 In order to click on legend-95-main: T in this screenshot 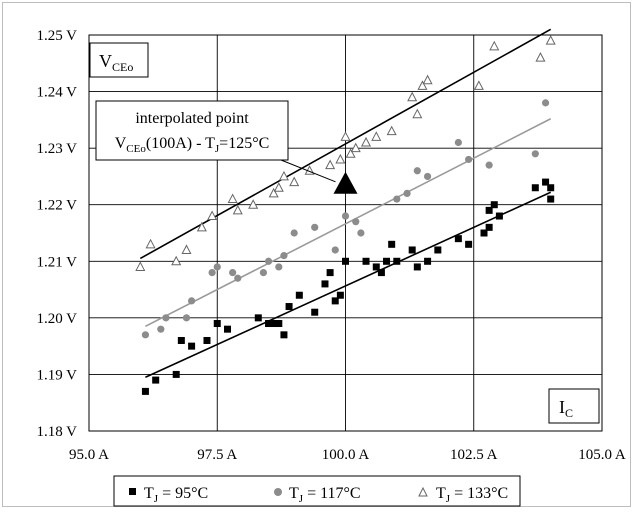, I will do `click(149, 493)`.